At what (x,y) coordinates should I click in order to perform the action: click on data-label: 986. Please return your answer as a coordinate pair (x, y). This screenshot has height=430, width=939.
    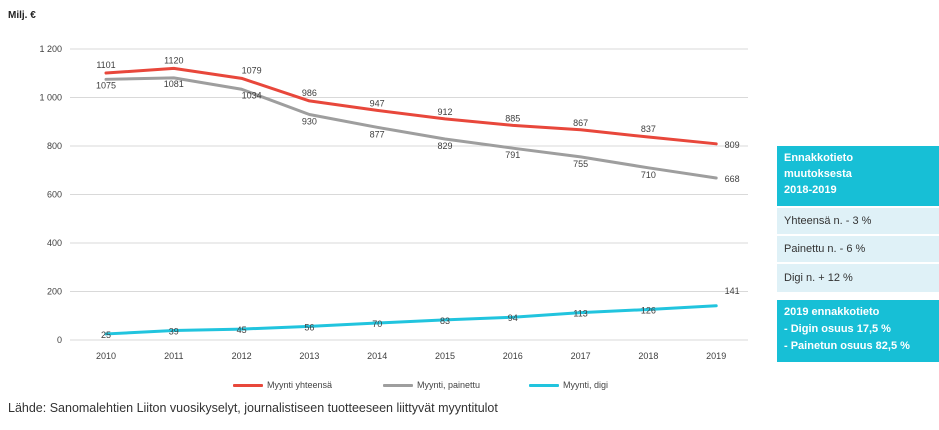
    Looking at the image, I should click on (309, 93).